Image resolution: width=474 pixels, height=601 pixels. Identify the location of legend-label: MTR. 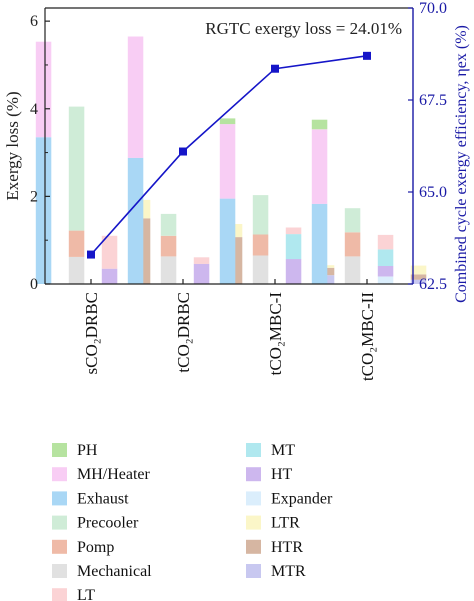
(288, 571).